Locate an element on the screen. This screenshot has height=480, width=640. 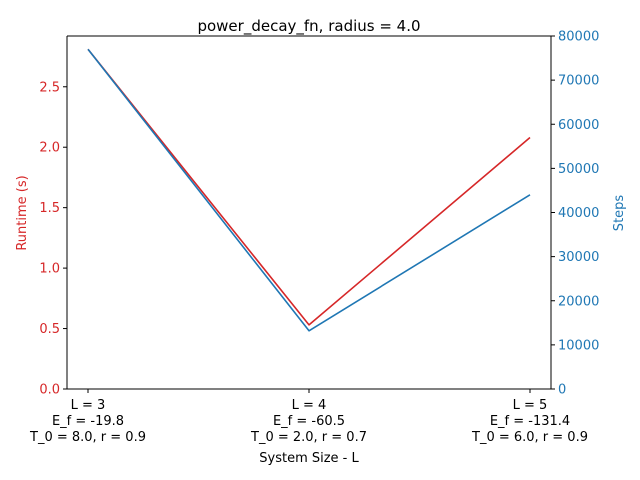
right-y-tick-label: 50000 is located at coordinates (578, 169).